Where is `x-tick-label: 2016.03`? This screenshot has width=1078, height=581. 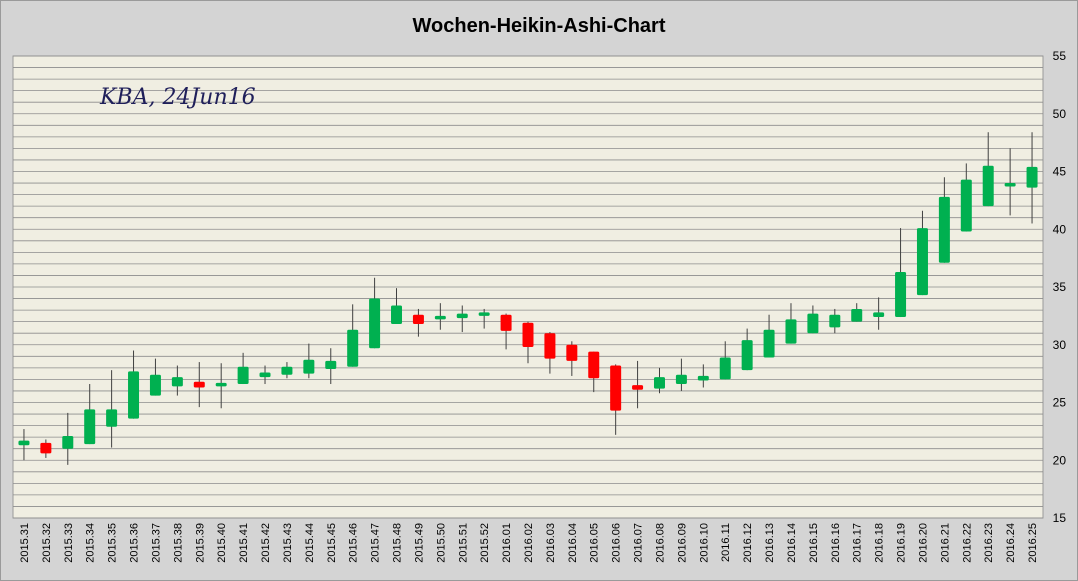
x-tick-label: 2016.03 is located at coordinates (551, 543).